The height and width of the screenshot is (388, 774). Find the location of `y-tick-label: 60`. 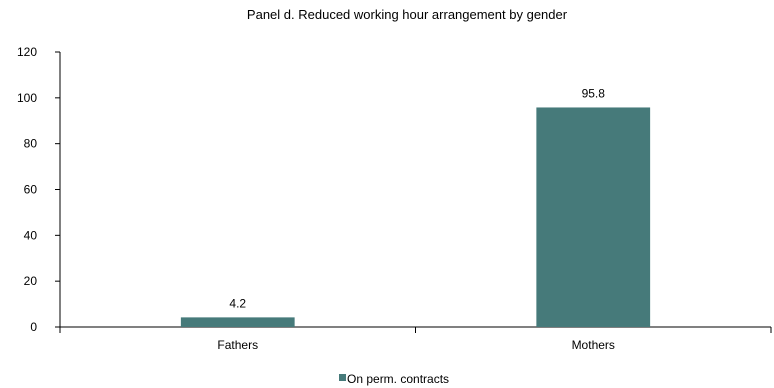

y-tick-label: 60 is located at coordinates (31, 190).